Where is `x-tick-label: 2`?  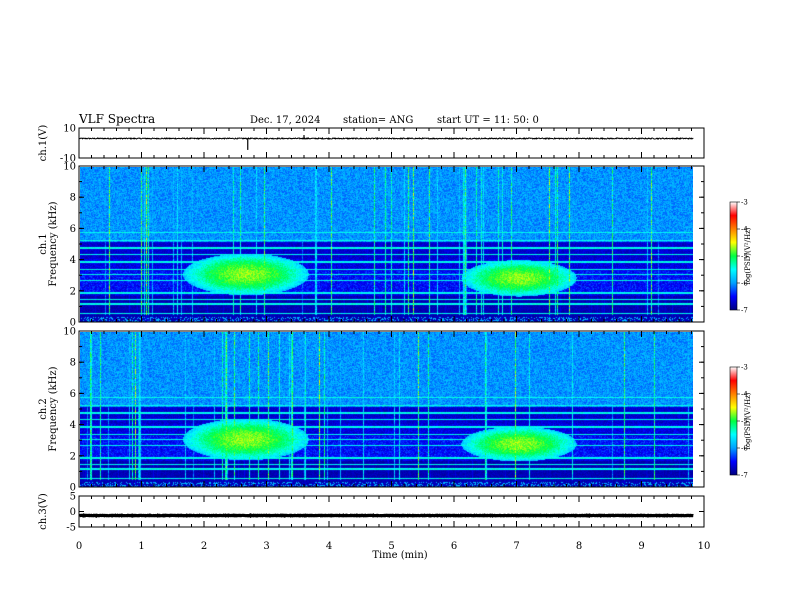
x-tick-label: 2 is located at coordinates (204, 546).